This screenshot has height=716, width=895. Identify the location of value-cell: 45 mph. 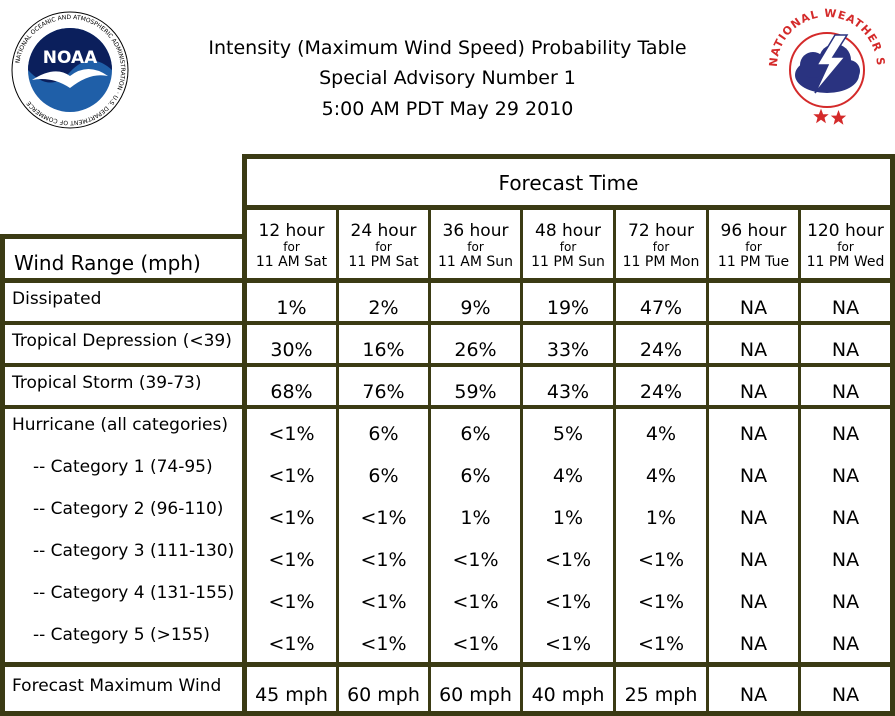
(291, 689).